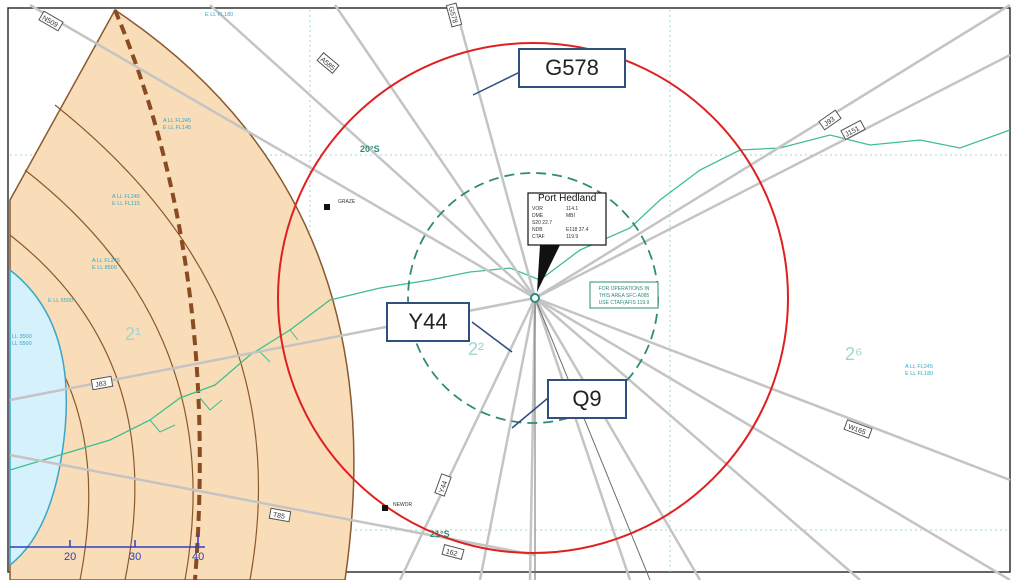 The width and height of the screenshot is (1018, 580). Describe the element at coordinates (548, 268) in the screenshot. I see `airport-callout-pointer` at that location.